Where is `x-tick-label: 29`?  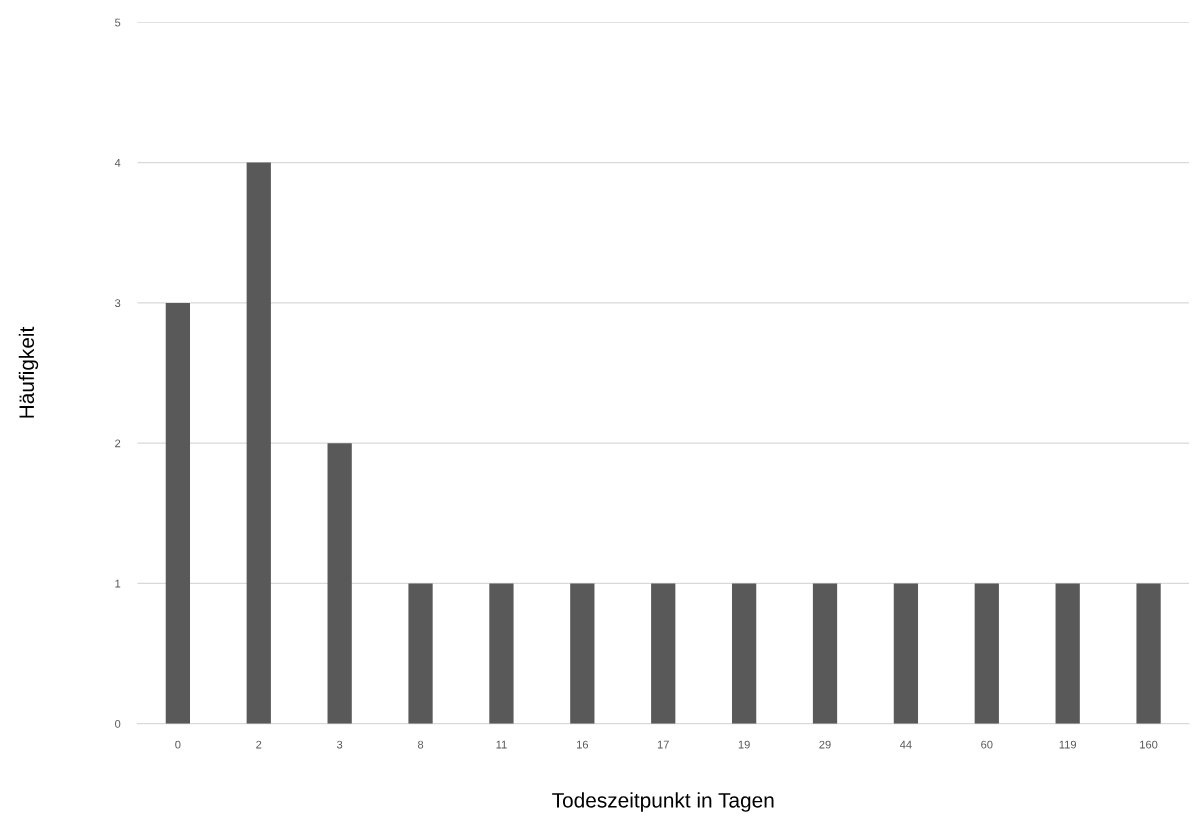
x-tick-label: 29 is located at coordinates (825, 744).